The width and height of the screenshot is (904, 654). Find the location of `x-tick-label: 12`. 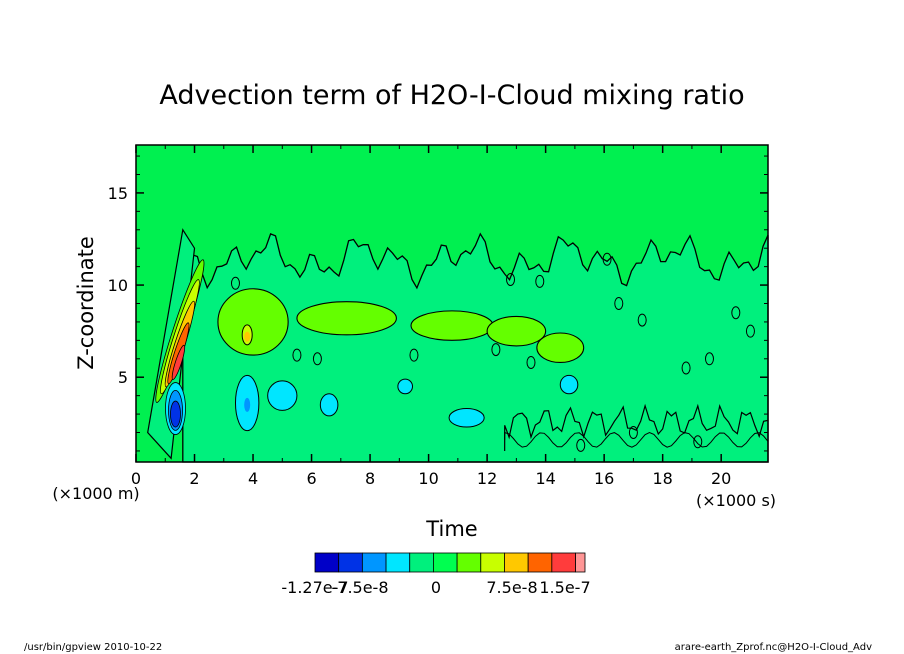

x-tick-label: 12 is located at coordinates (487, 478).